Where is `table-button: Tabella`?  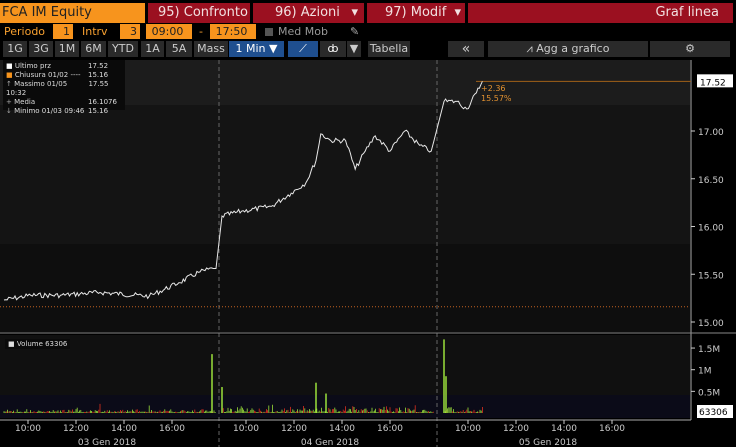 table-button: Tabella is located at coordinates (389, 49).